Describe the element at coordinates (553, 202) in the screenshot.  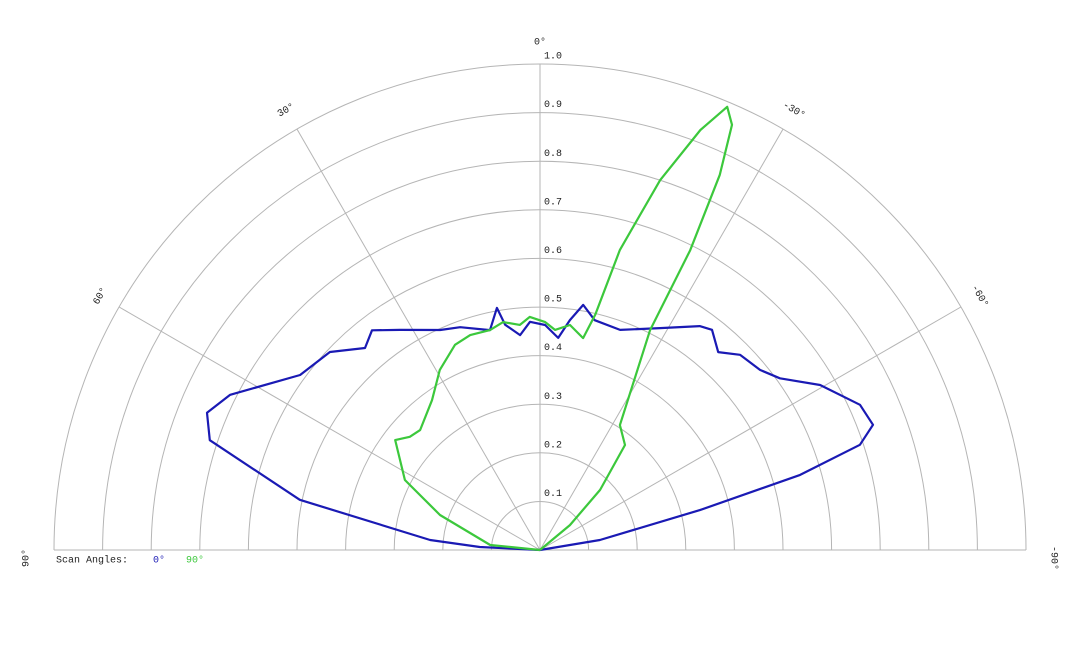
I see `r-tick-label: 0.7` at that location.